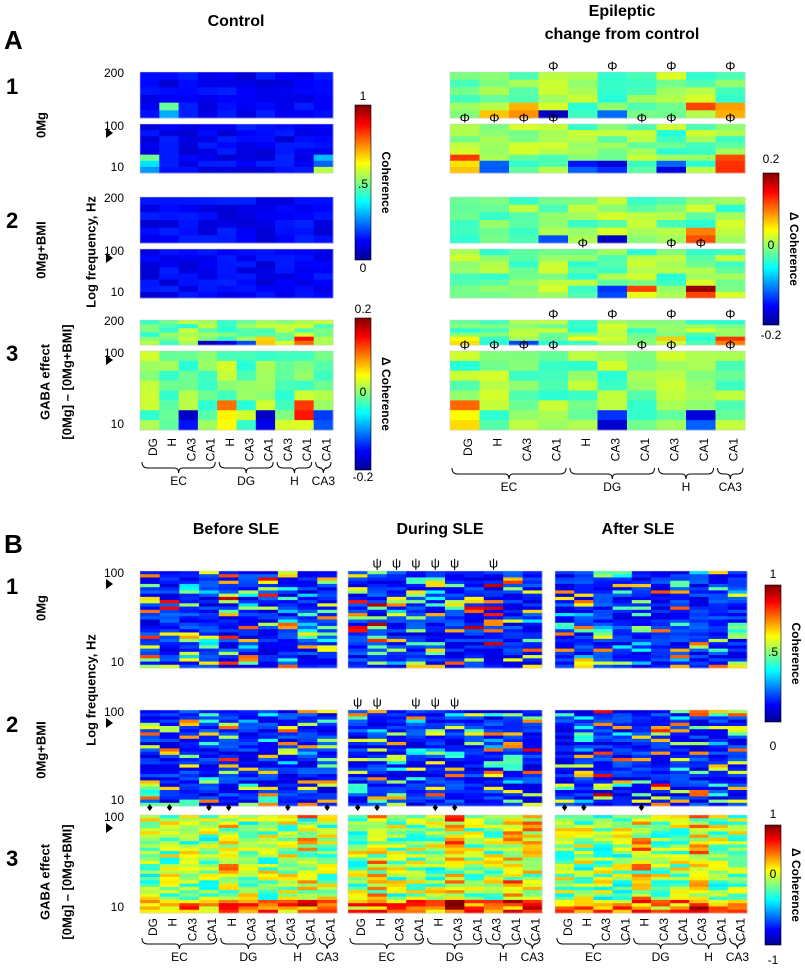  I want to click on panel-letter: A, so click(13, 40).